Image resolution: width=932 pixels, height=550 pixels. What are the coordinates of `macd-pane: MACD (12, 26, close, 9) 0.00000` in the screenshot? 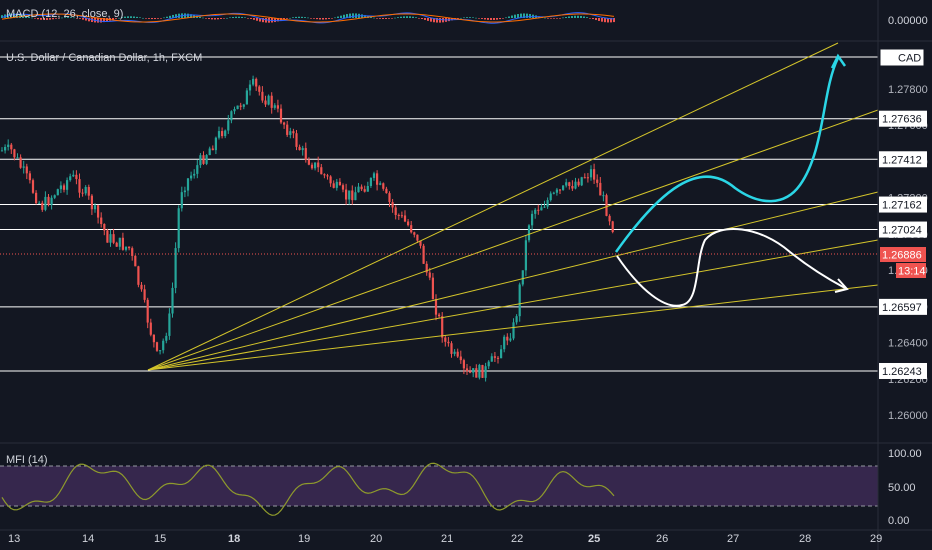 It's located at (464, 17).